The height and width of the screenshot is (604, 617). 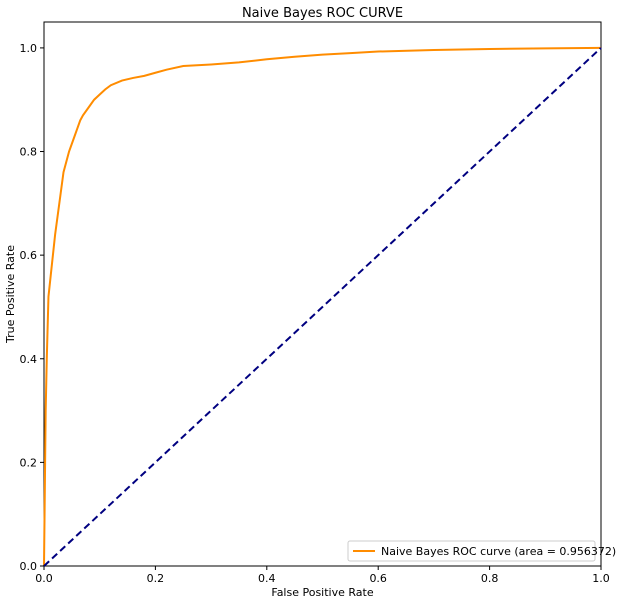 I want to click on y-tick-label: 0.8, so click(x=29, y=152).